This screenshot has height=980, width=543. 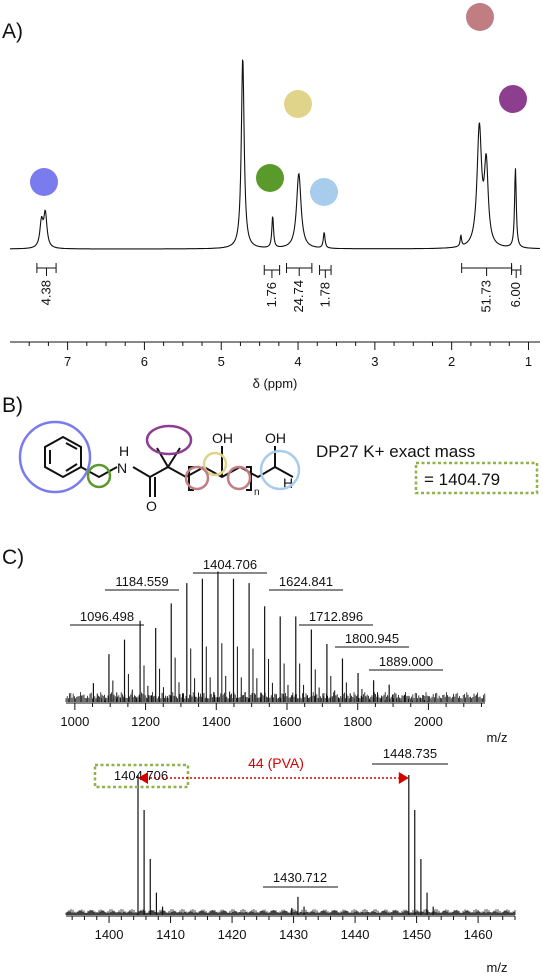 I want to click on ms-peak-label: 1096.498, so click(x=107, y=616).